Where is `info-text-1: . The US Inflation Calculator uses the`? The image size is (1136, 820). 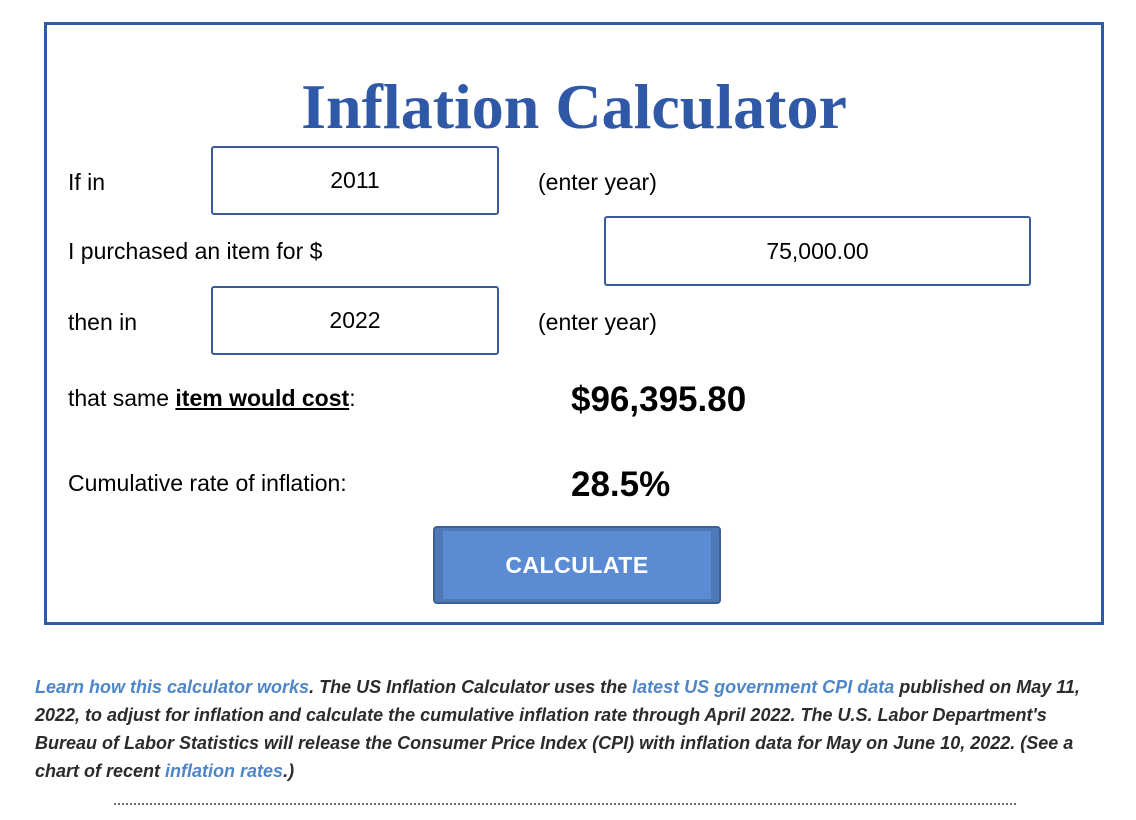
info-text-1: . The US Inflation Calculator uses the is located at coordinates (471, 687).